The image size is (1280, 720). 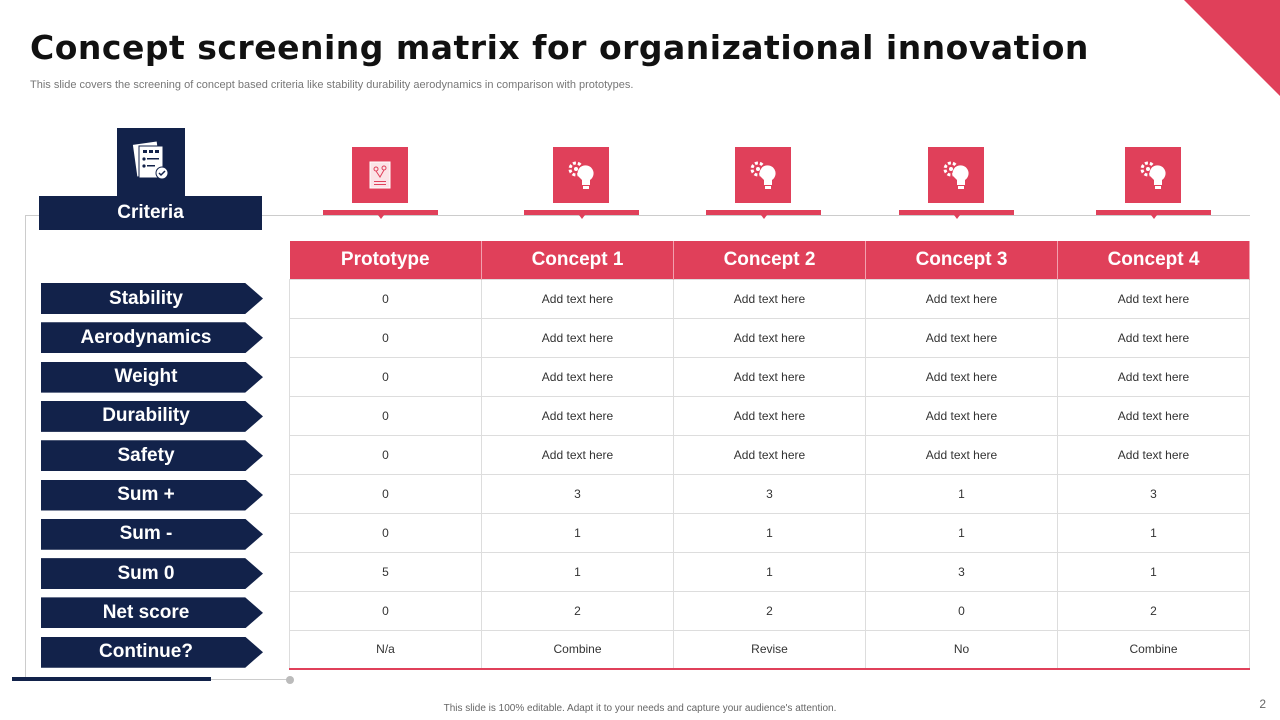 I want to click on checklist-icon, so click(x=151, y=162).